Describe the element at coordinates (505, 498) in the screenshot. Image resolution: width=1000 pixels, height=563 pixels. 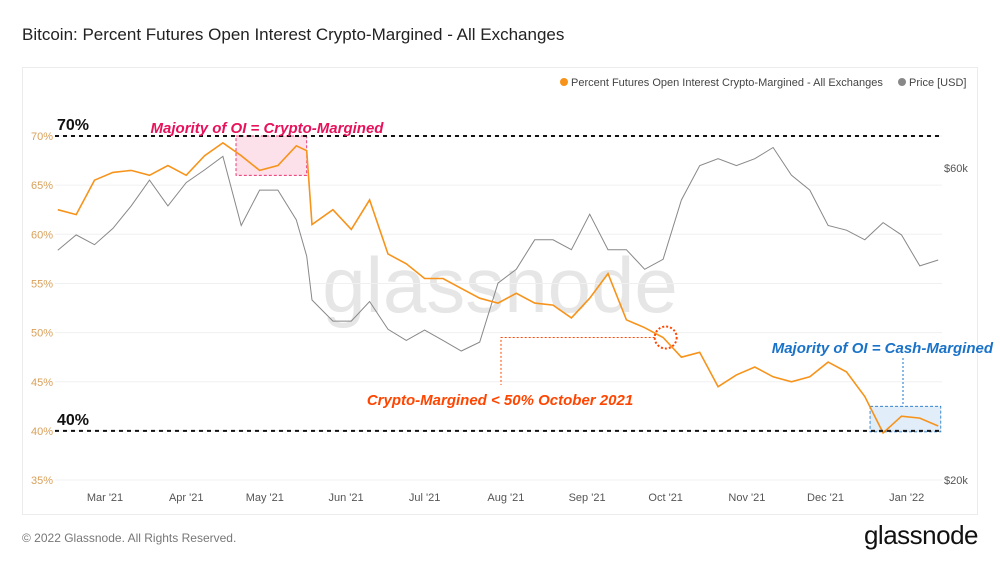
I see `x-tick-label: Aug '21` at that location.